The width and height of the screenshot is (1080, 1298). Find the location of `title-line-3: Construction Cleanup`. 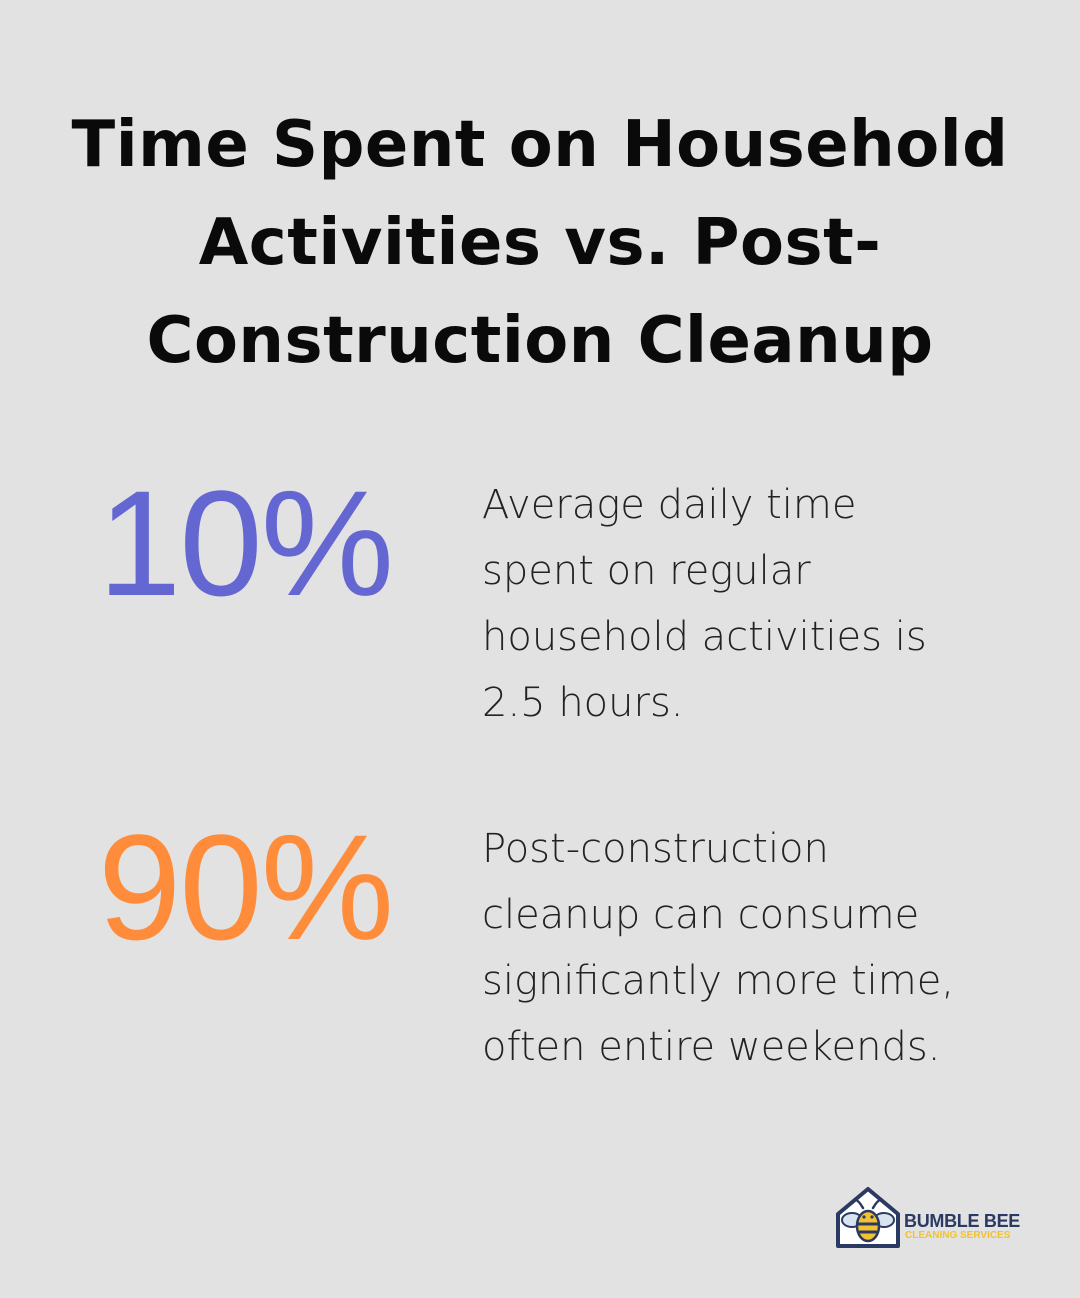

title-line-3: Construction Cleanup is located at coordinates (540, 341).